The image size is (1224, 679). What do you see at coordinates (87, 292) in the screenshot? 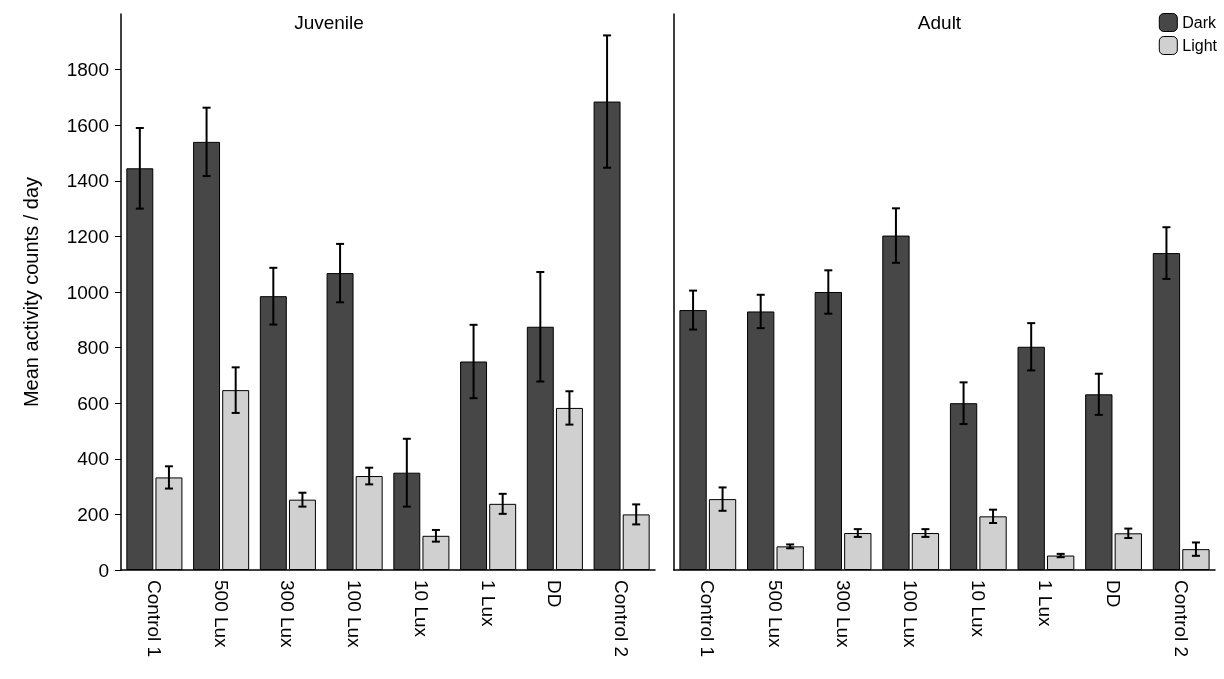
I see `y-tick-label: 1000` at bounding box center [87, 292].